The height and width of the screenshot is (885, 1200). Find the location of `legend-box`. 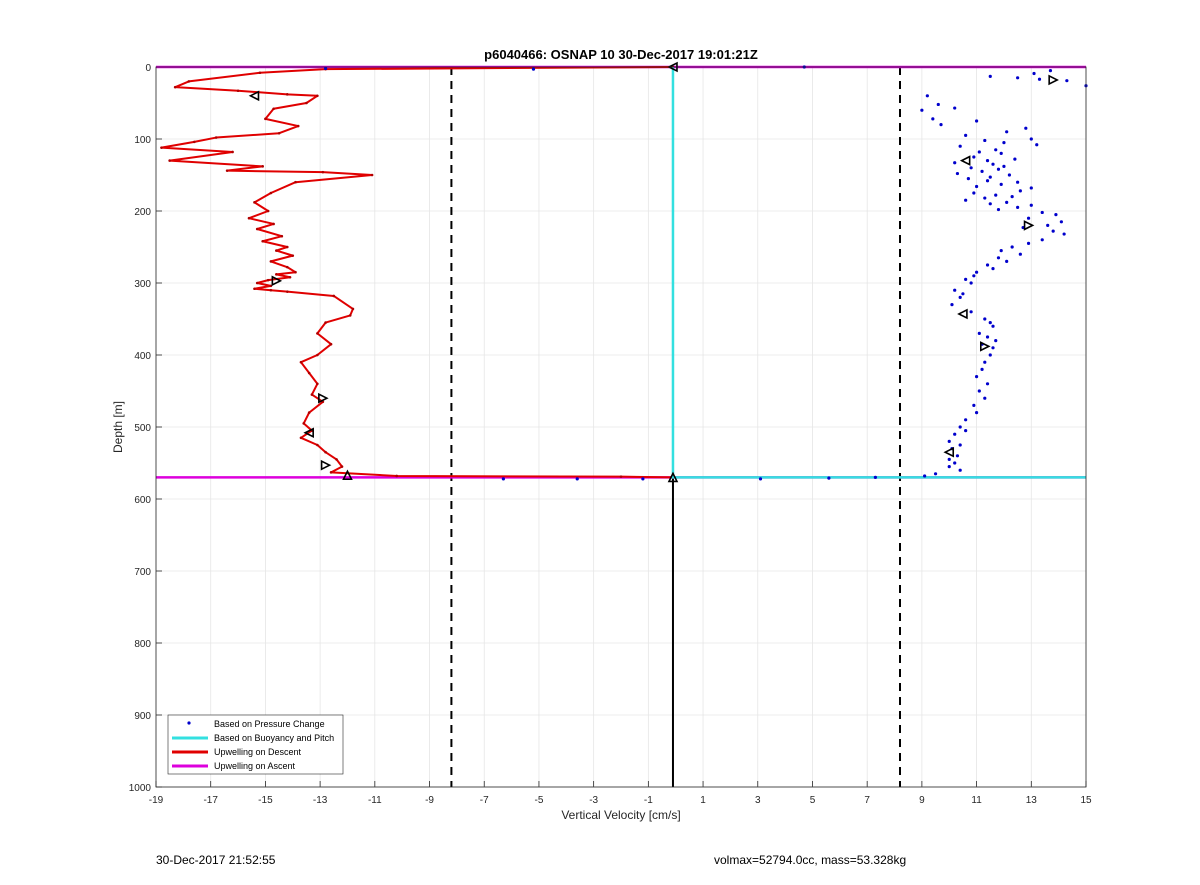

legend-box is located at coordinates (255, 744).